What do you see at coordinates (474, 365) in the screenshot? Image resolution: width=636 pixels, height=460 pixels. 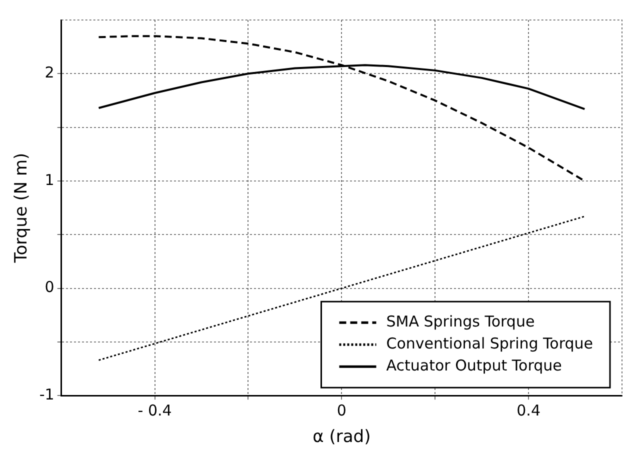 I see `legend-label: Actuator Output Torque` at bounding box center [474, 365].